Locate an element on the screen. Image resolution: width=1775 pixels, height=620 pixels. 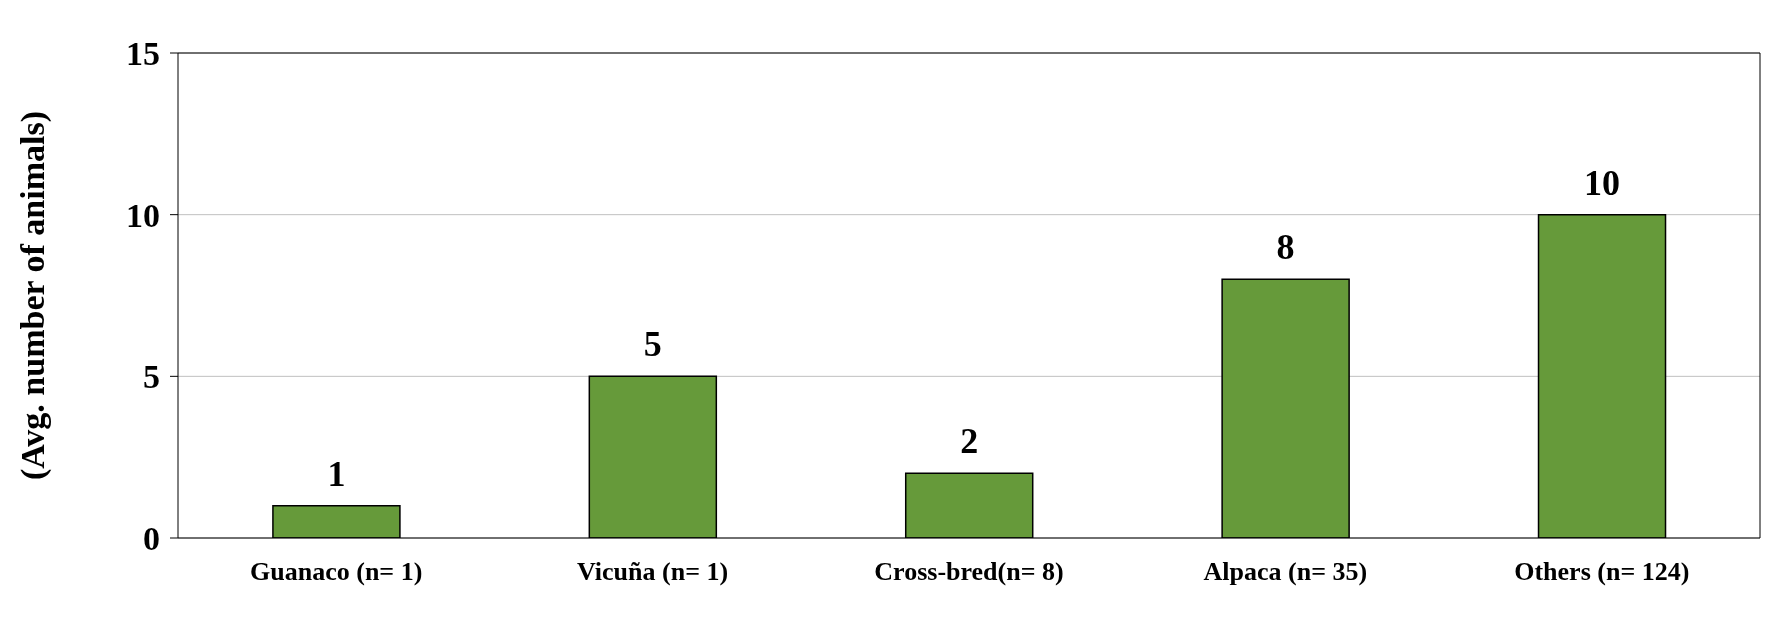
y-tick-label: 0 is located at coordinates (151, 539).